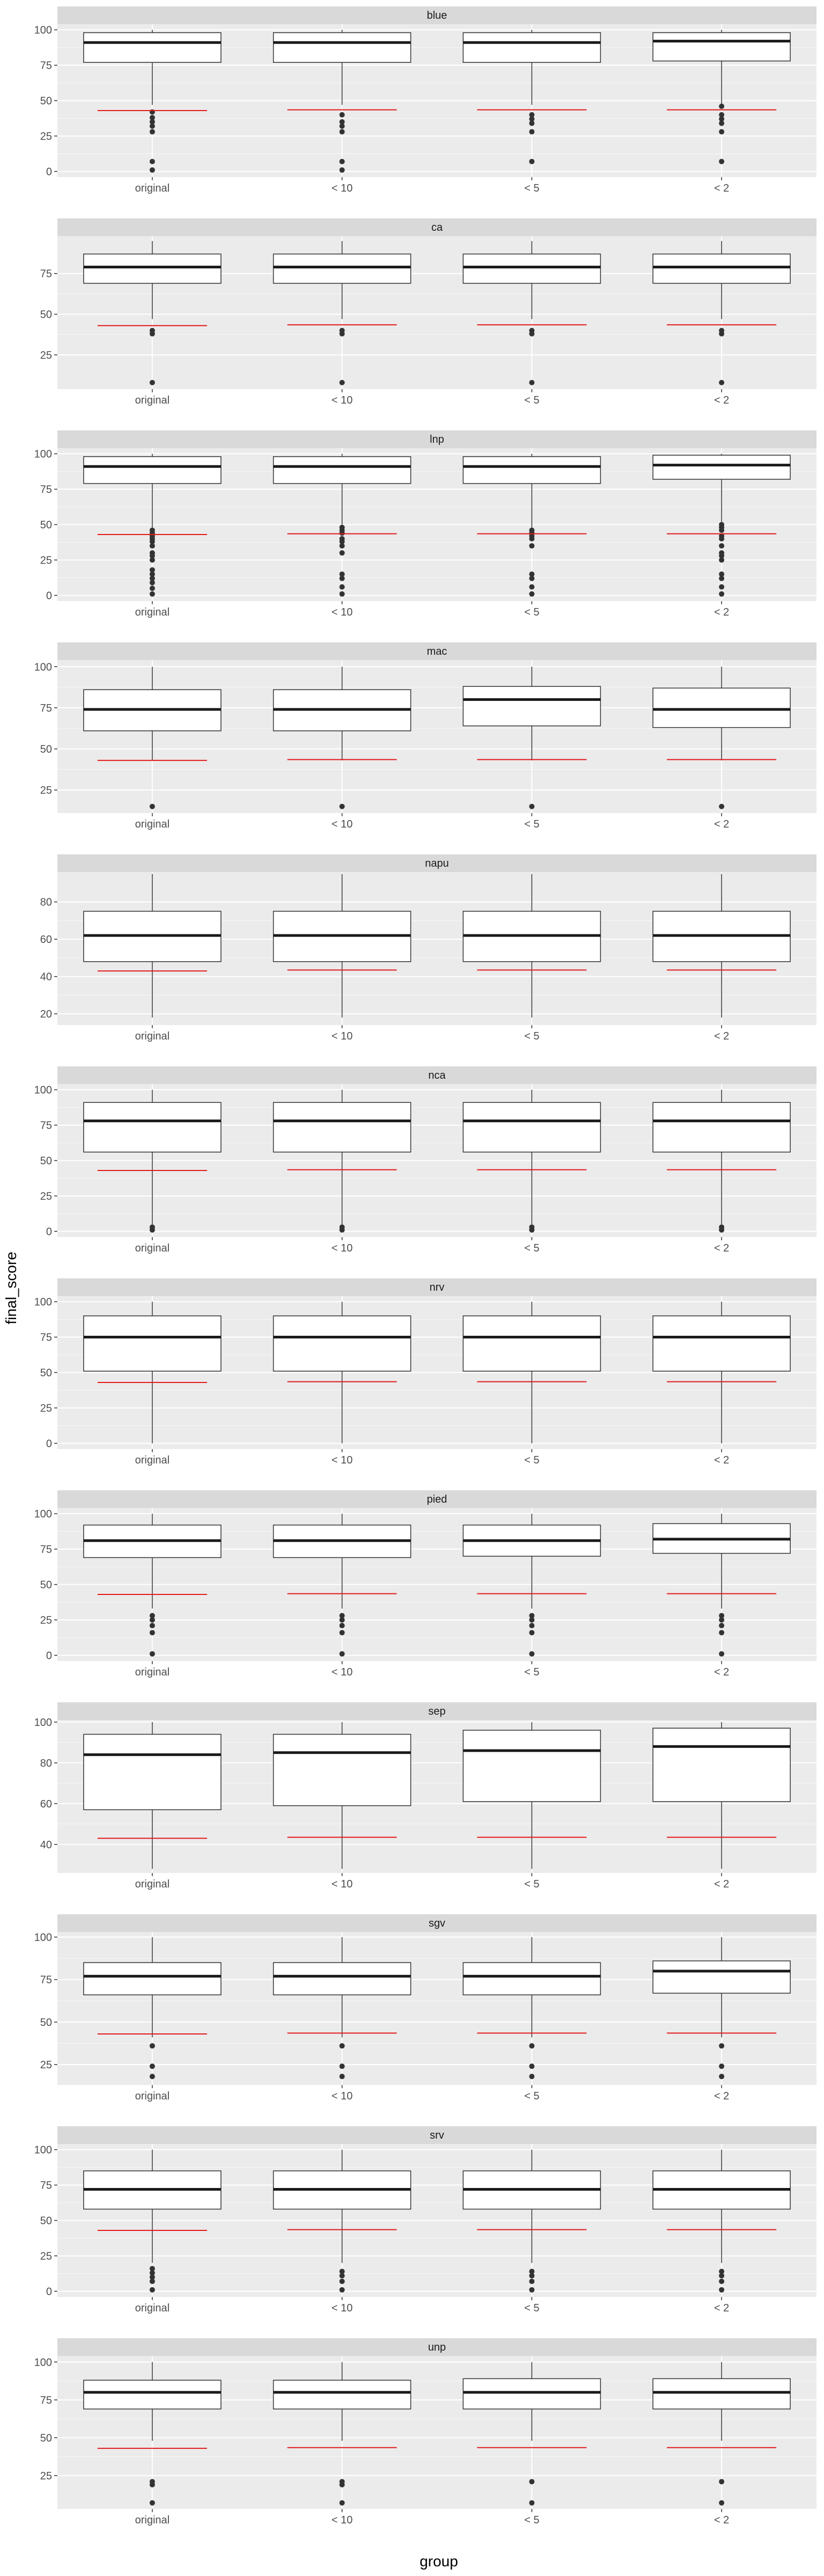  Describe the element at coordinates (46, 903) in the screenshot. I see `y-tick-label: 80` at that location.